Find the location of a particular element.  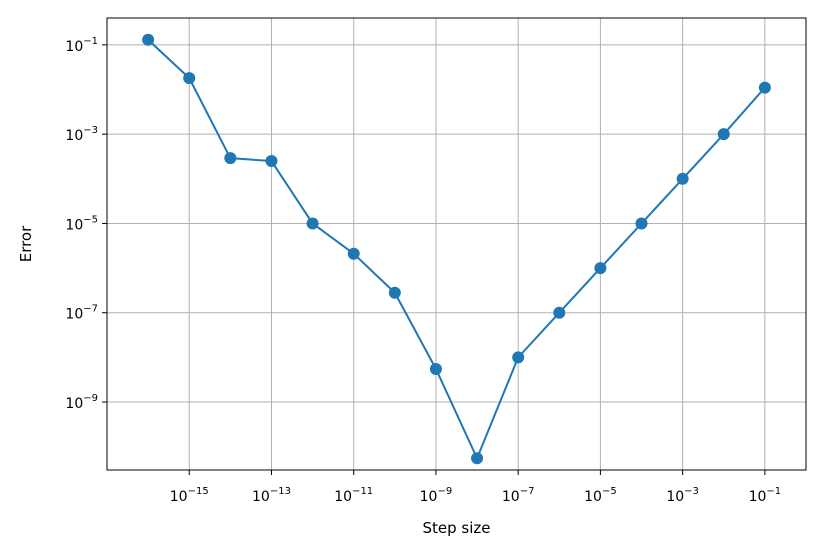

x-tick-label: 10⁻¹¹ is located at coordinates (353, 495).